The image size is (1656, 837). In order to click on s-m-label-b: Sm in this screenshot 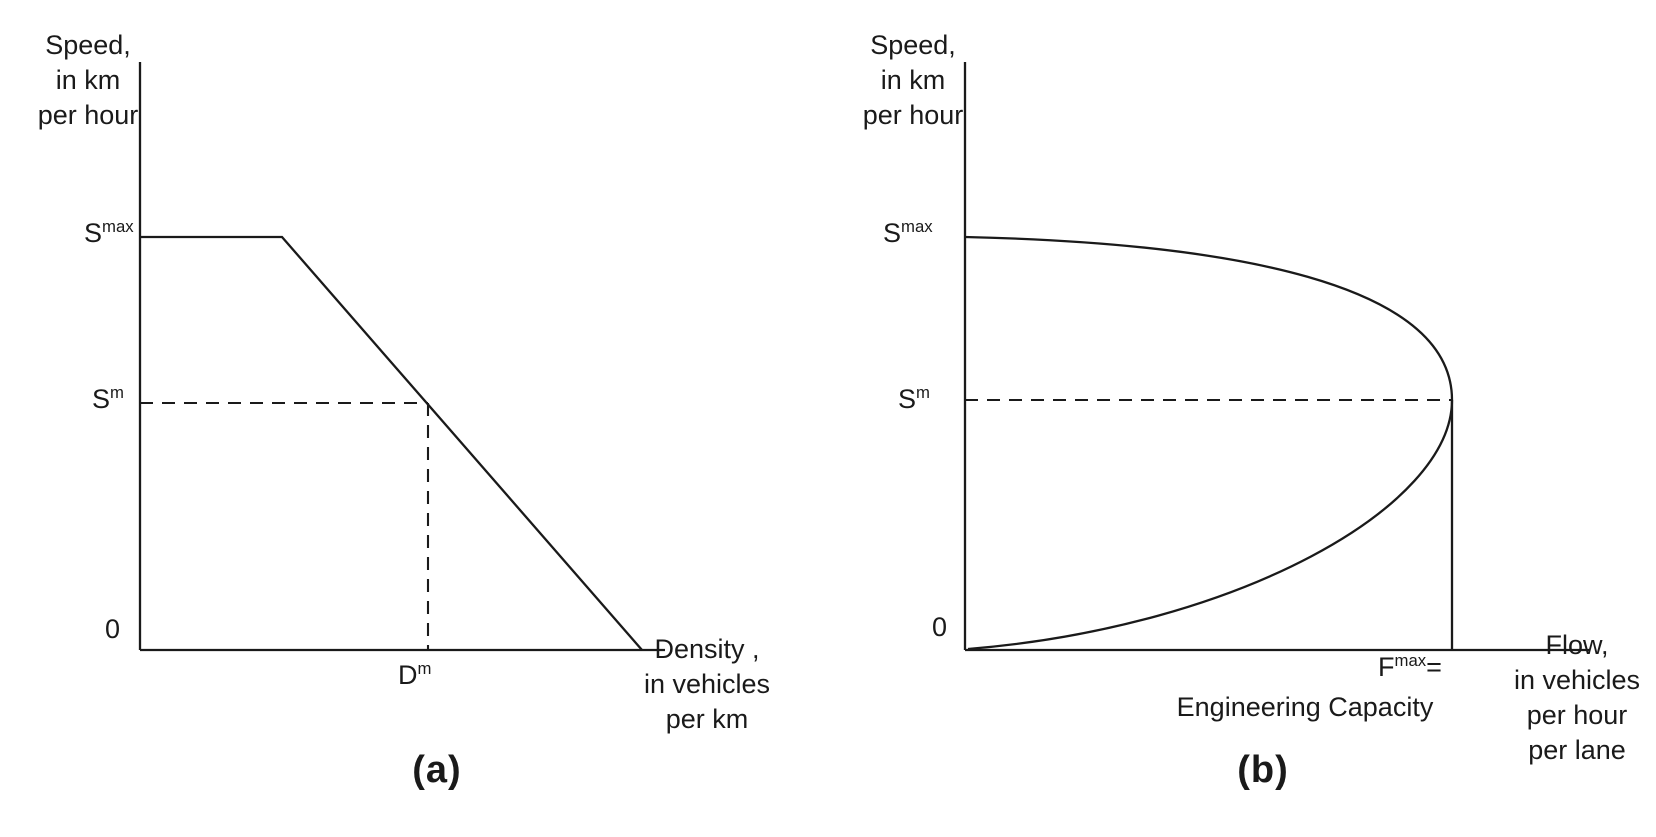, I will do `click(914, 398)`.